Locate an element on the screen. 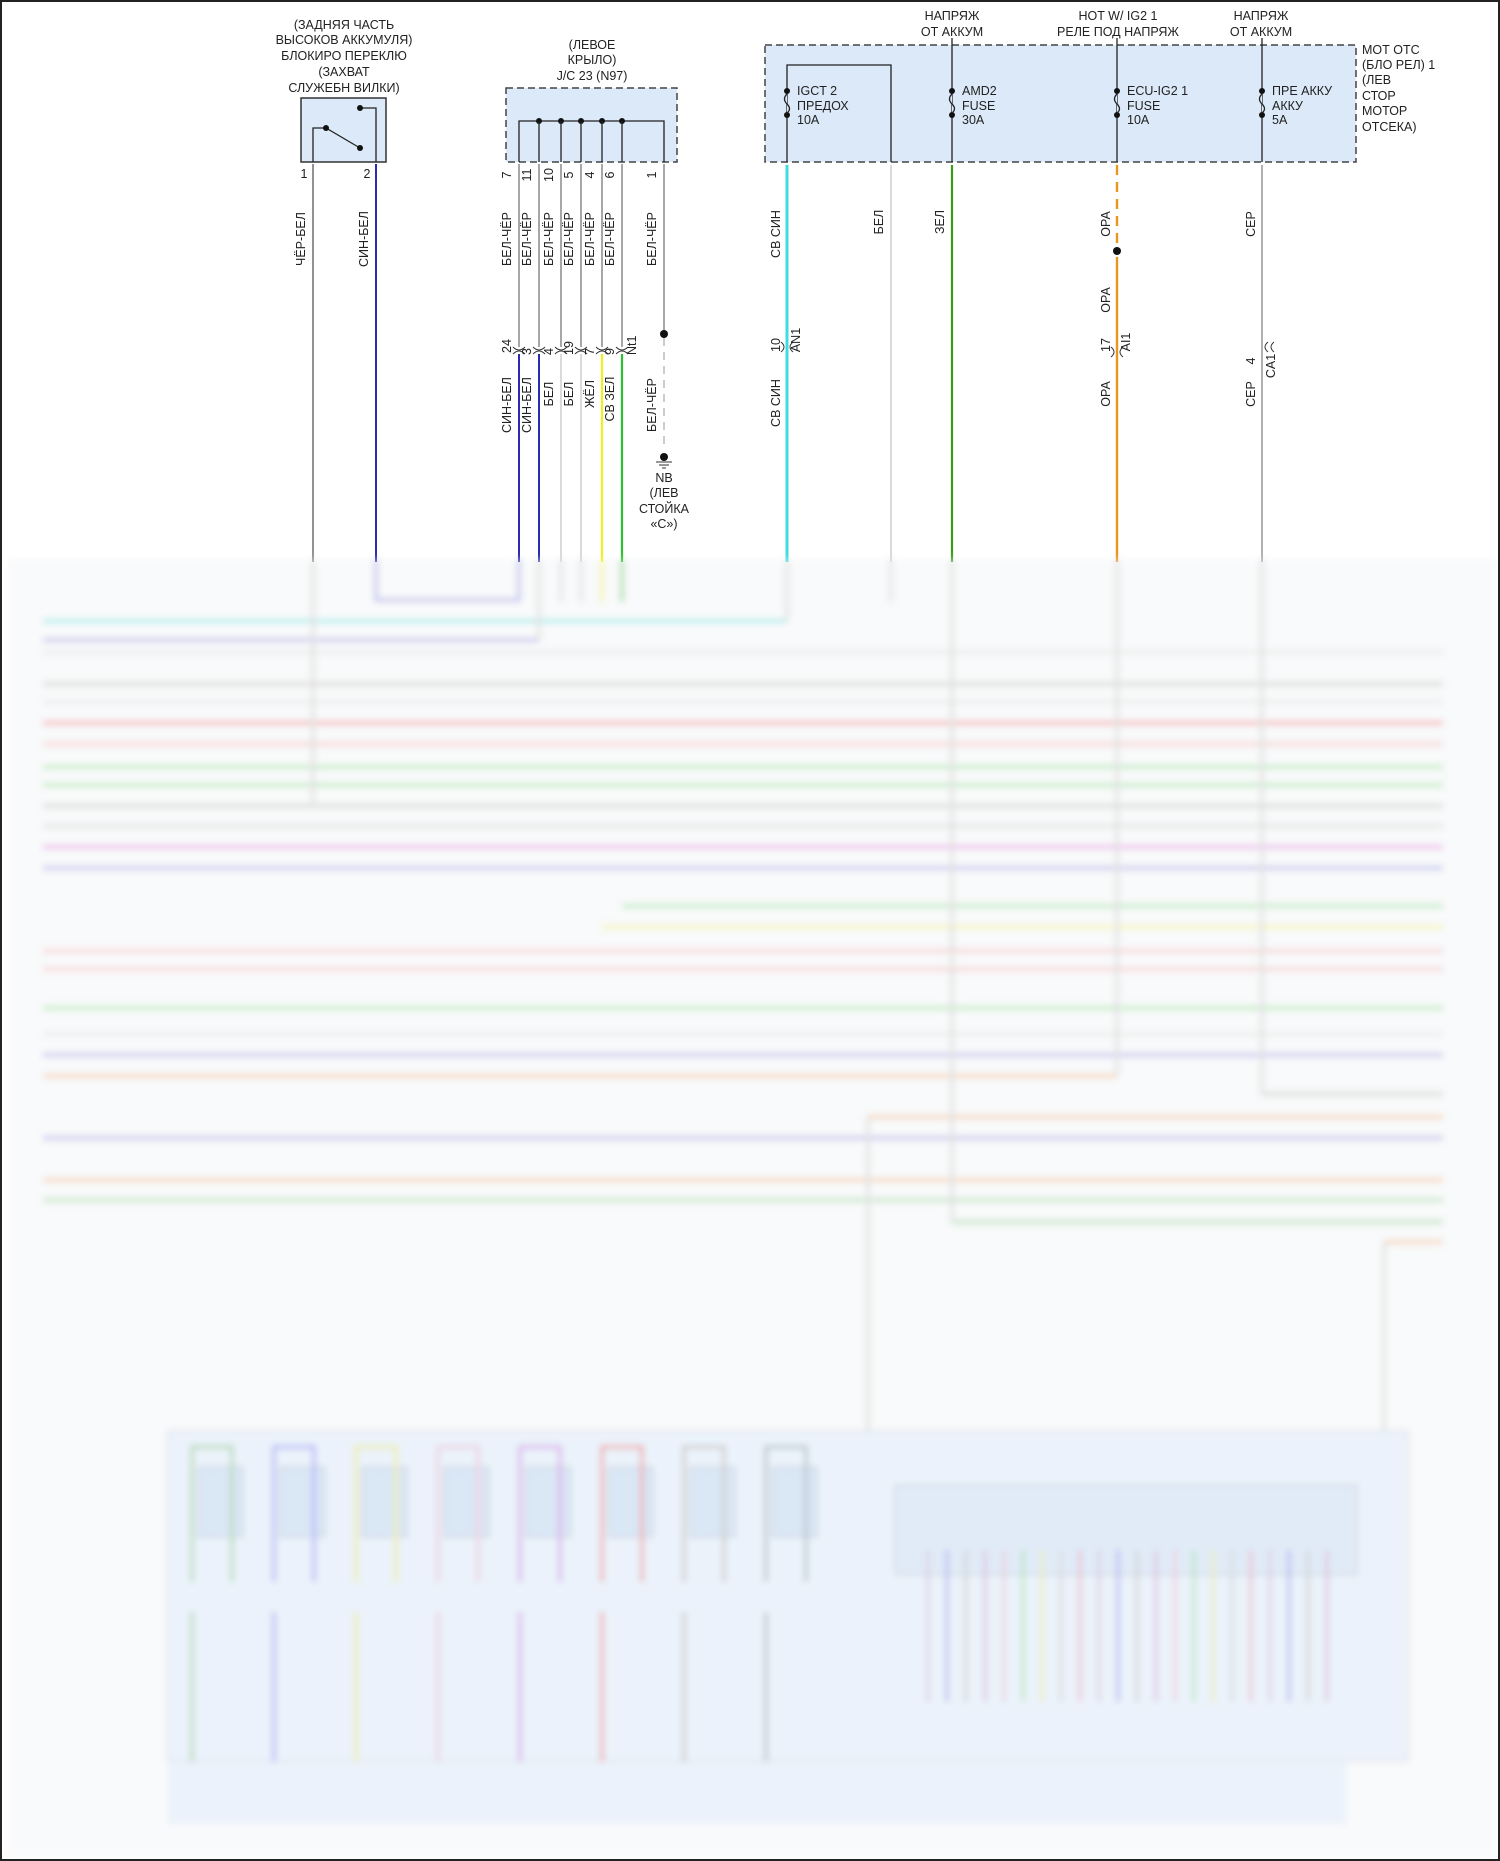  jc-title: (ЛЕВОЕ is located at coordinates (592, 45).